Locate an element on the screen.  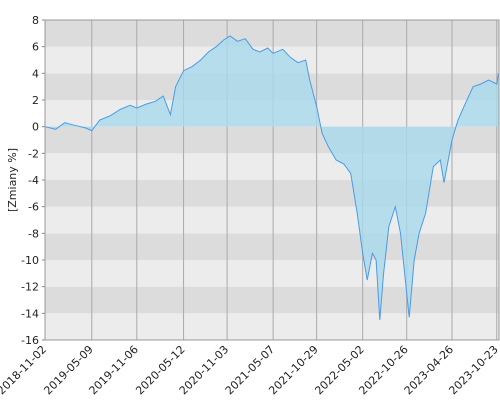
y-tick-label: 4 is located at coordinates (35, 73).